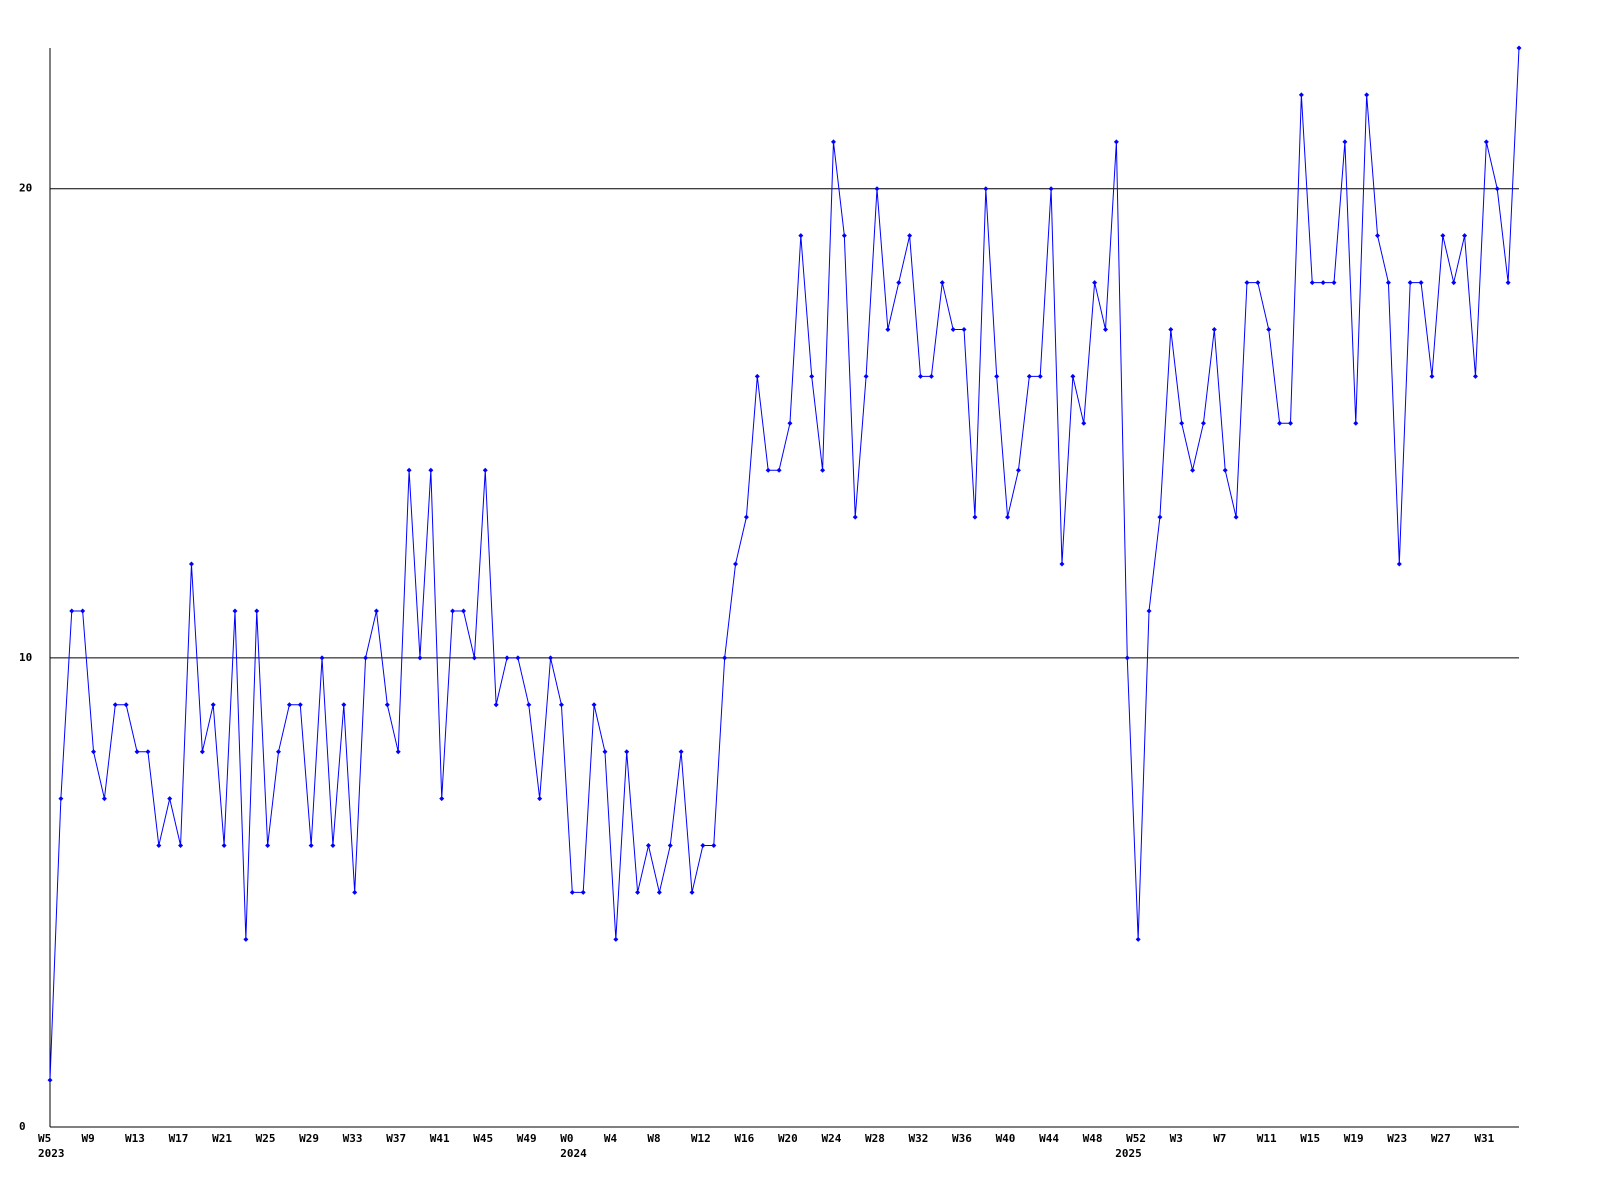 The width and height of the screenshot is (1600, 1200). Describe the element at coordinates (25, 657) in the screenshot. I see `y-tick-label: 10` at that location.